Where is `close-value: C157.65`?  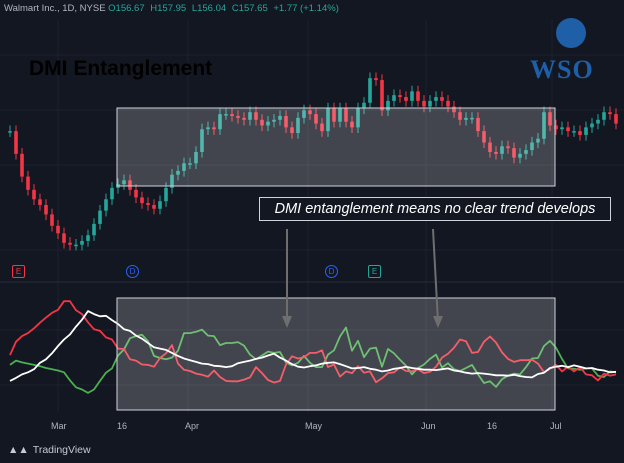 close-value: C157.65 is located at coordinates (249, 8).